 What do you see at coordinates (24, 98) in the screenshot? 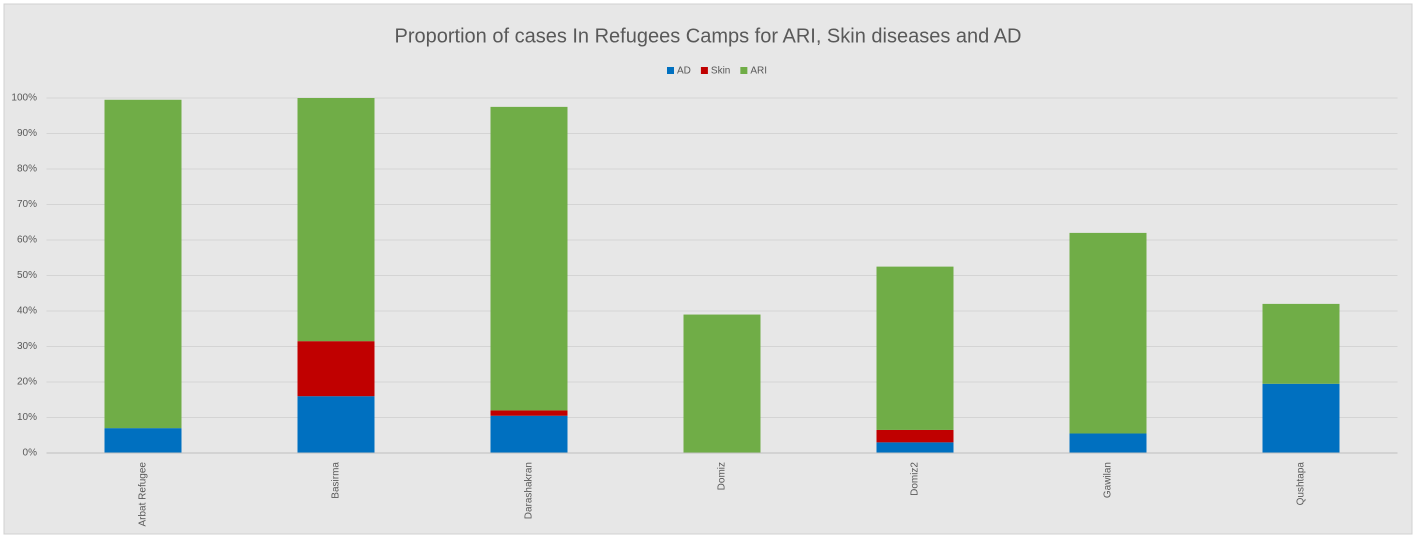
I see `y-tick-label: 100%` at bounding box center [24, 98].